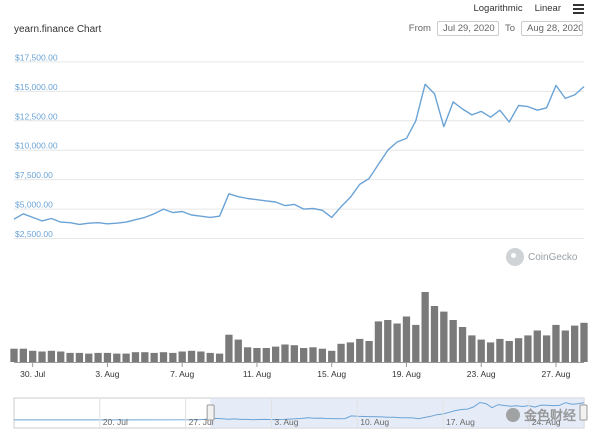 The width and height of the screenshot is (600, 438). I want to click on from-date-input, so click(467, 28).